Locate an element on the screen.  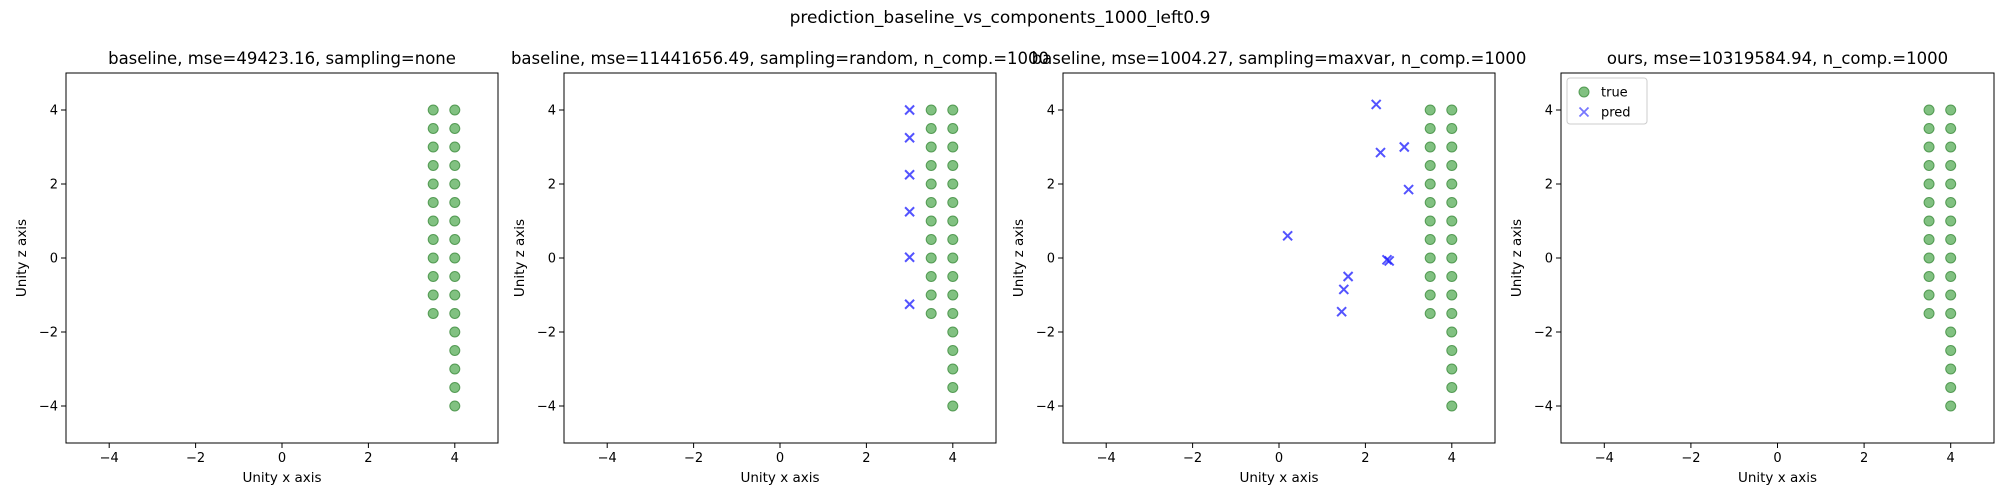
x-tick-label: −4 is located at coordinates (1106, 458).